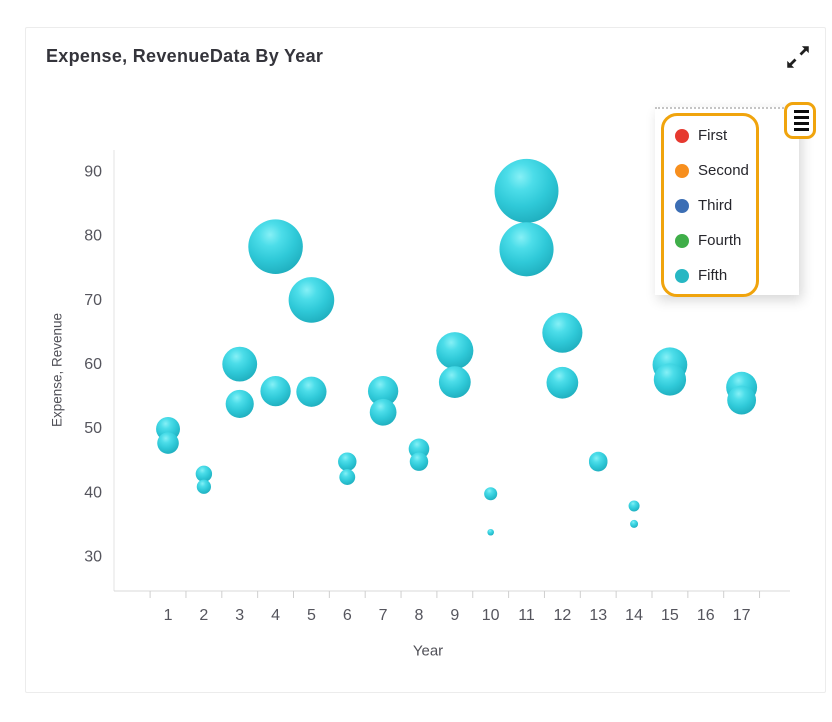 The height and width of the screenshot is (722, 832). What do you see at coordinates (383, 412) in the screenshot?
I see `bubble-year-7-revenue` at bounding box center [383, 412].